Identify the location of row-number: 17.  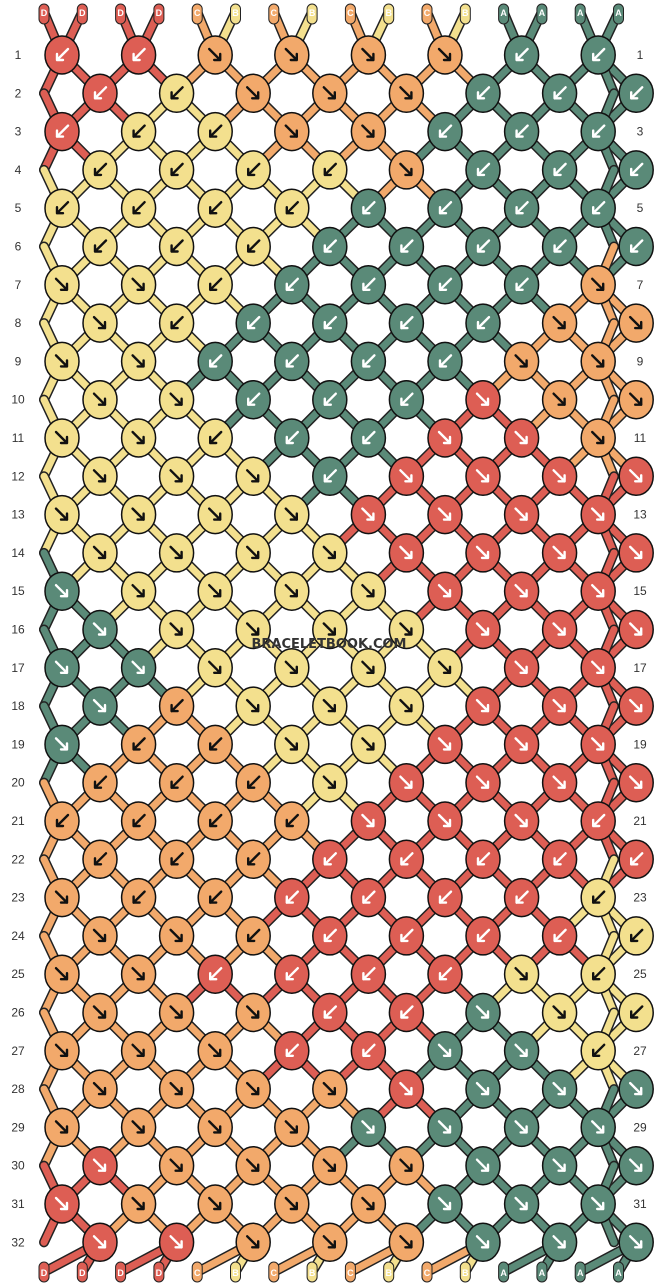
(640, 668).